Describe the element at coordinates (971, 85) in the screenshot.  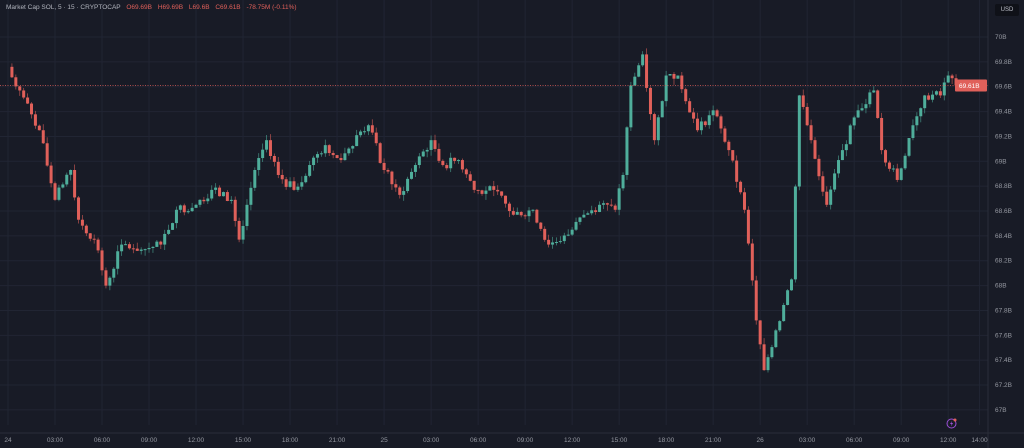
I see `last-price-badge` at that location.